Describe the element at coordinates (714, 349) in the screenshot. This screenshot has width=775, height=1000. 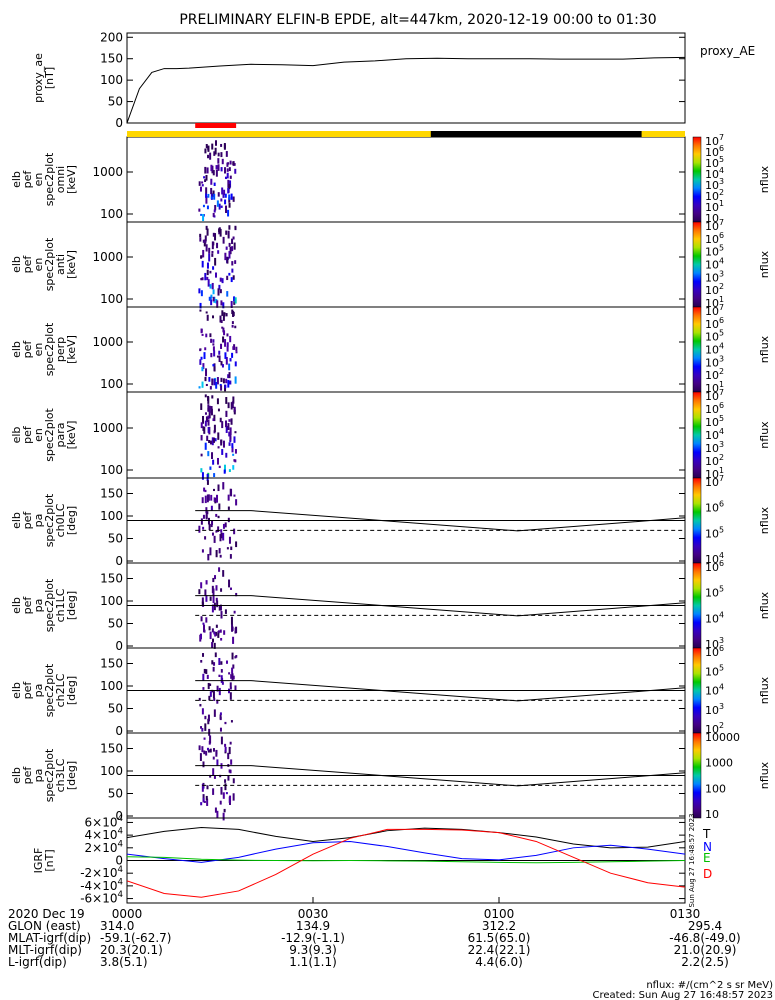
I see `spec-perp-colorbar-label: 104` at that location.